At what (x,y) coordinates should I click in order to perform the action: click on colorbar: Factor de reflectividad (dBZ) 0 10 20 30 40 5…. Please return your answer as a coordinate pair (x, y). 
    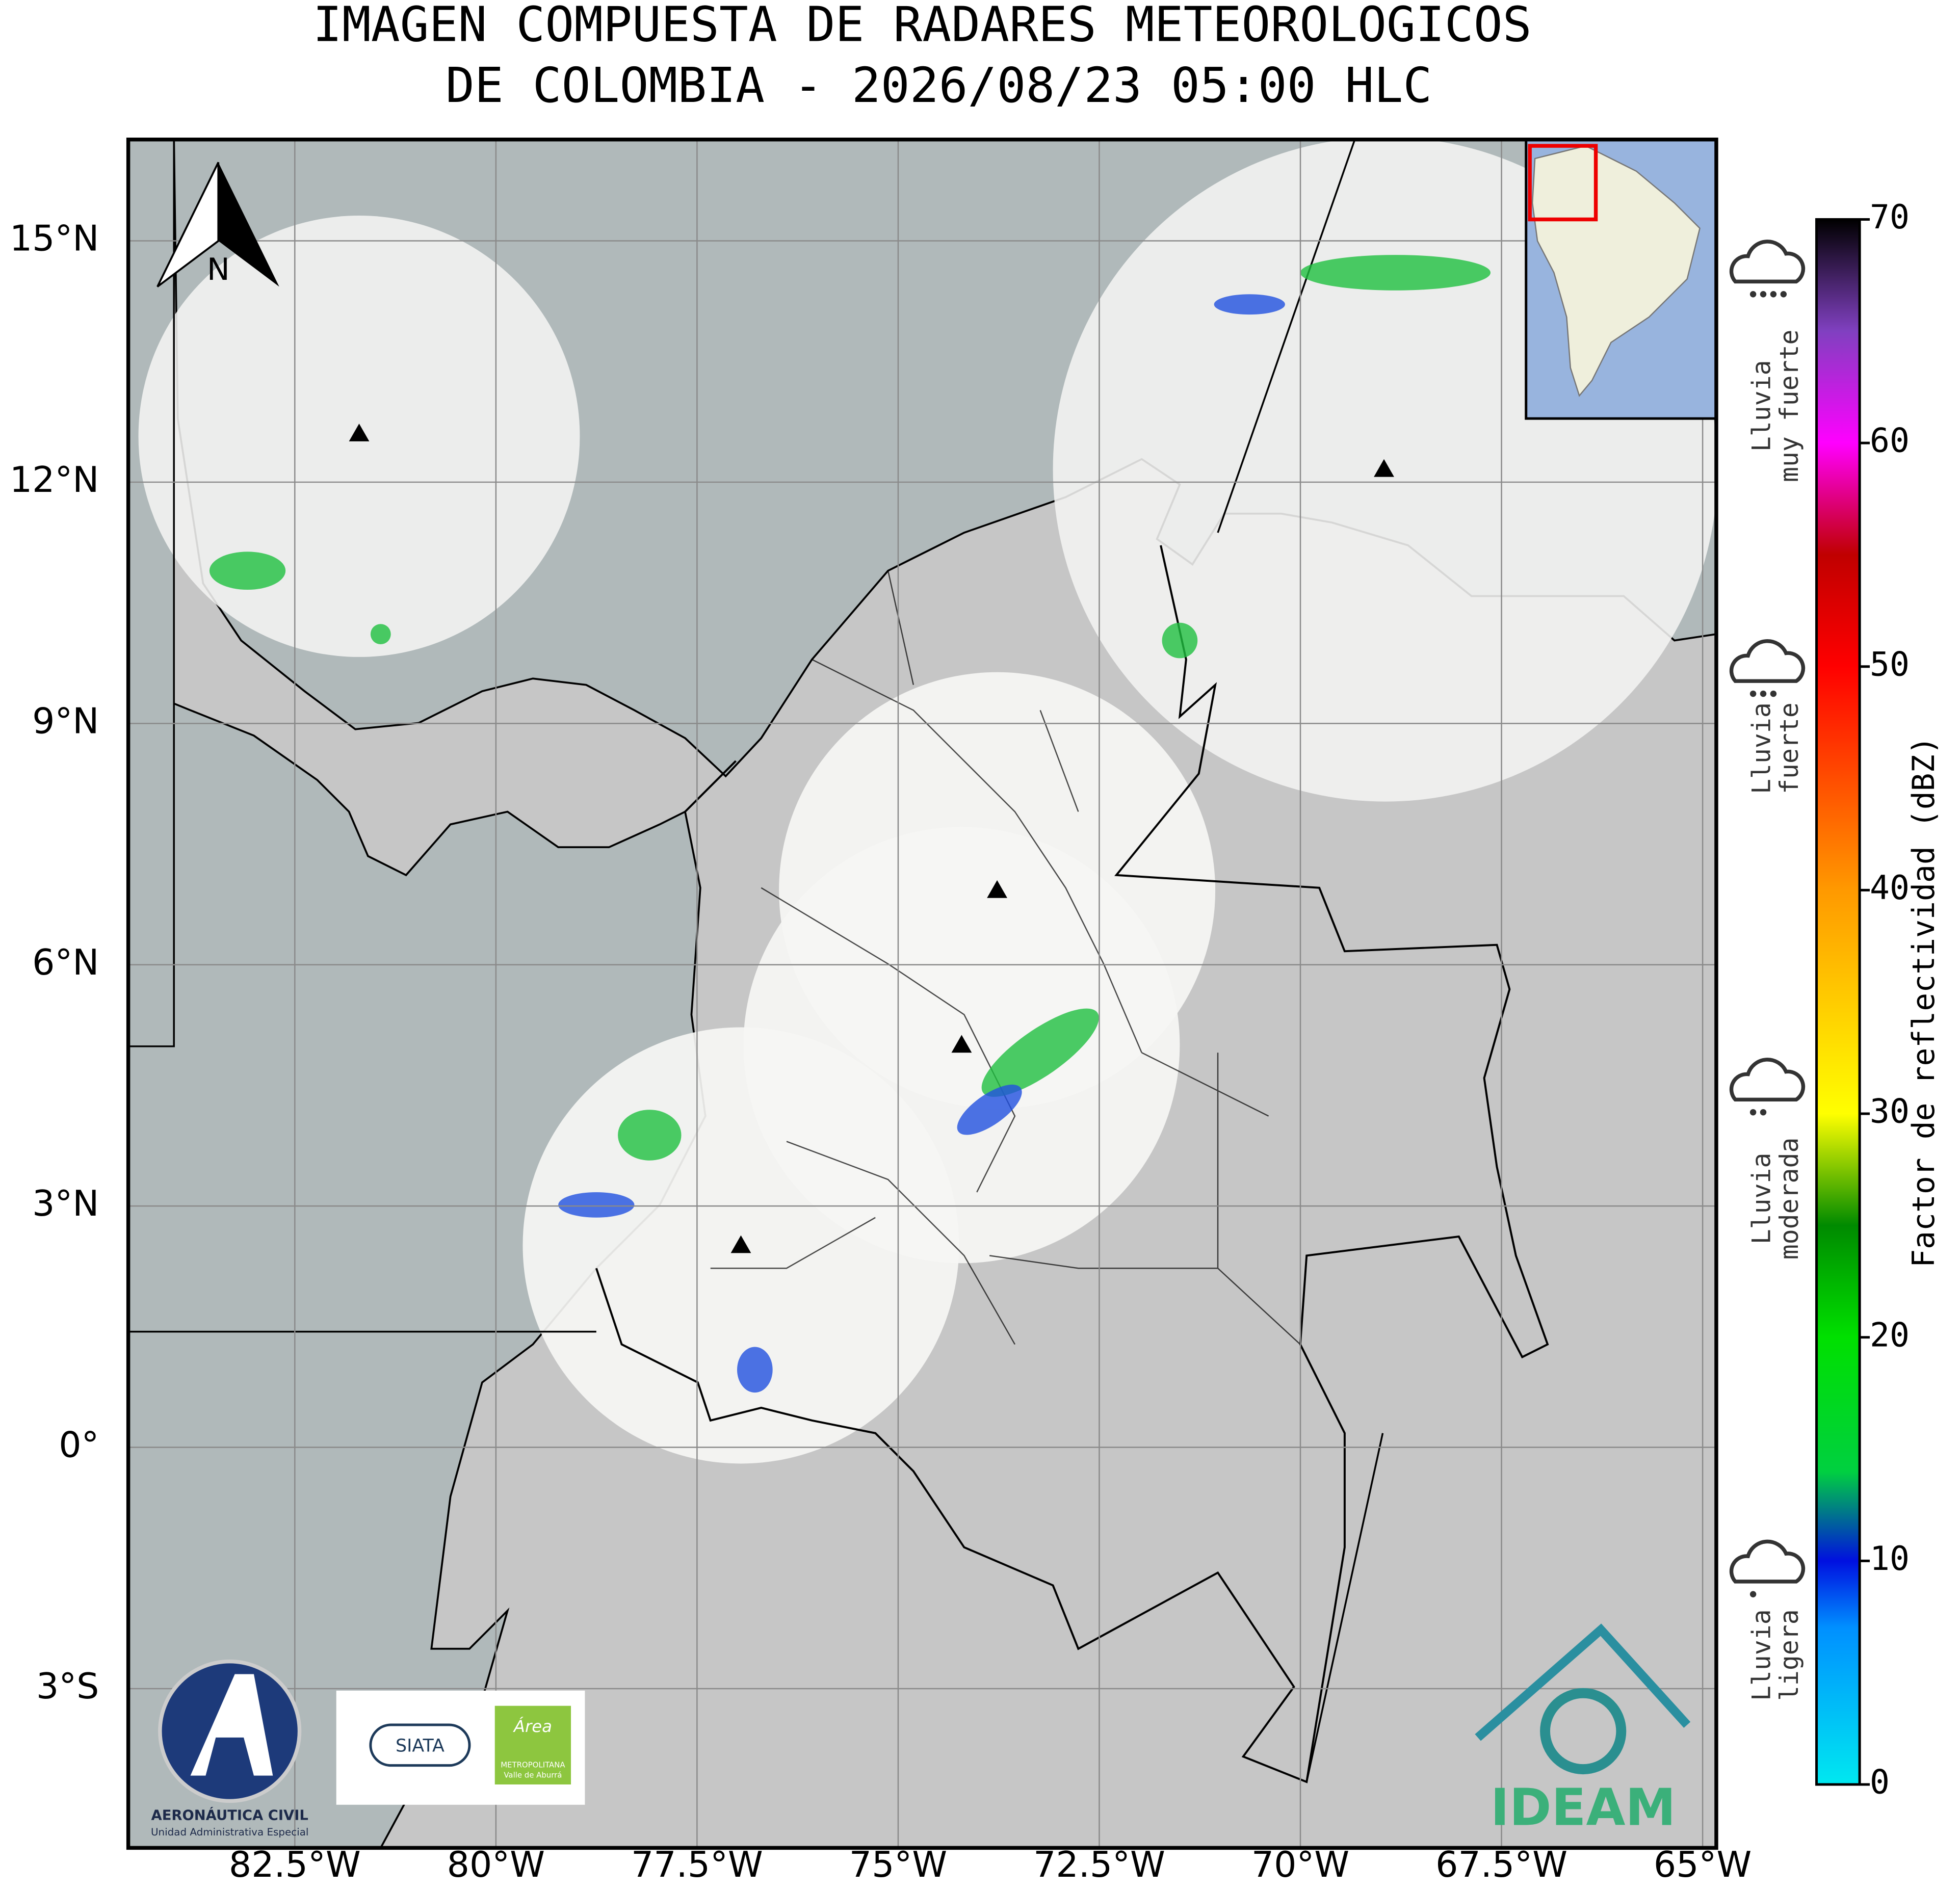
    Looking at the image, I should click on (1878, 1000).